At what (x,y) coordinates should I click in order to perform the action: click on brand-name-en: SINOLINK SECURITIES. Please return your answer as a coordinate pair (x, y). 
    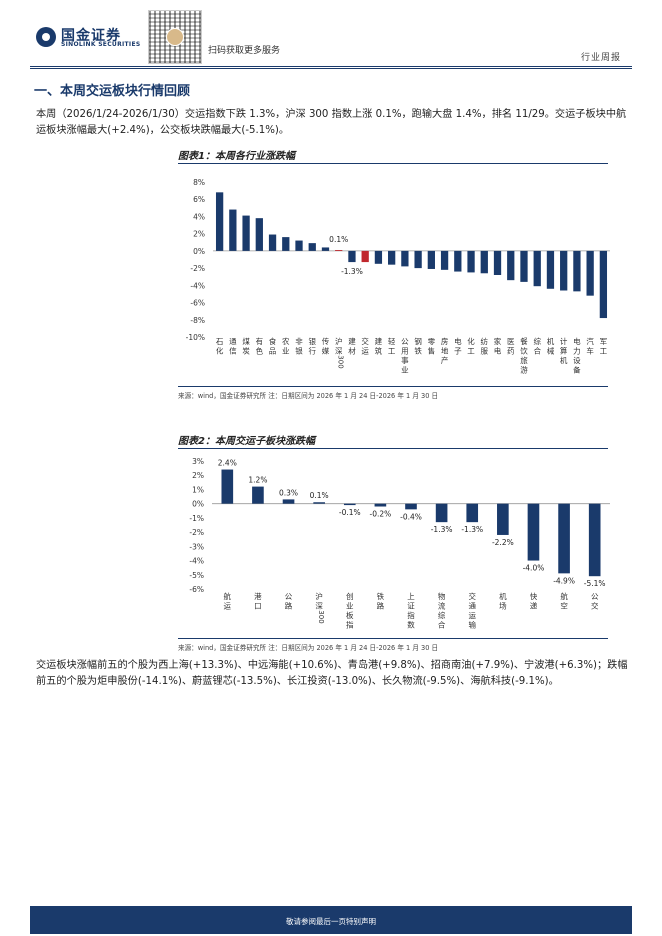
    Looking at the image, I should click on (101, 44).